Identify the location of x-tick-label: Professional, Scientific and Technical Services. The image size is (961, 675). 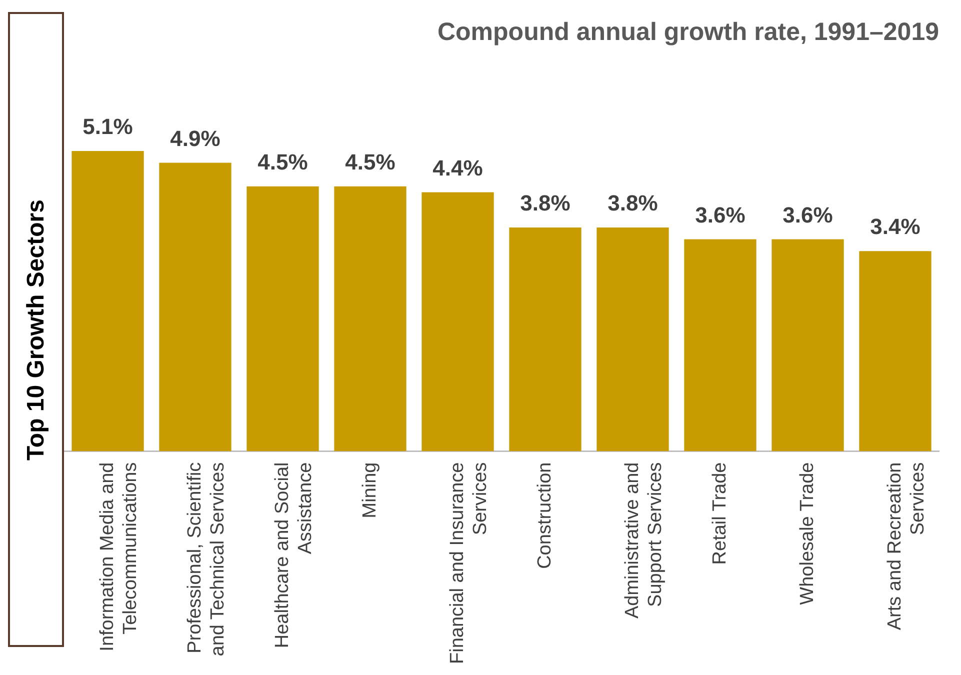
(206, 559).